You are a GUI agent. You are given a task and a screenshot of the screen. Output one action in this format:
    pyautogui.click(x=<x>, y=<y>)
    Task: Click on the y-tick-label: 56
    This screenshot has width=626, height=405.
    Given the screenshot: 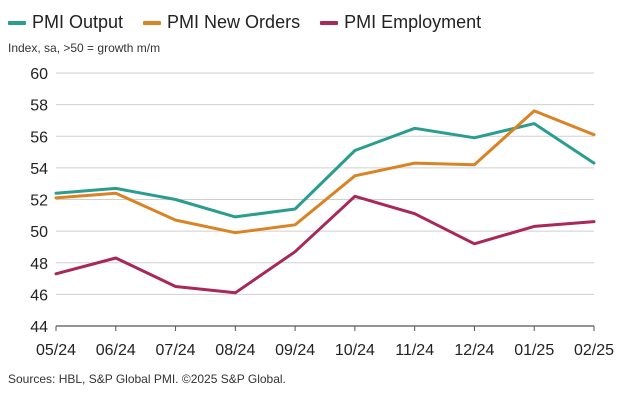 What is the action you would take?
    pyautogui.click(x=39, y=137)
    